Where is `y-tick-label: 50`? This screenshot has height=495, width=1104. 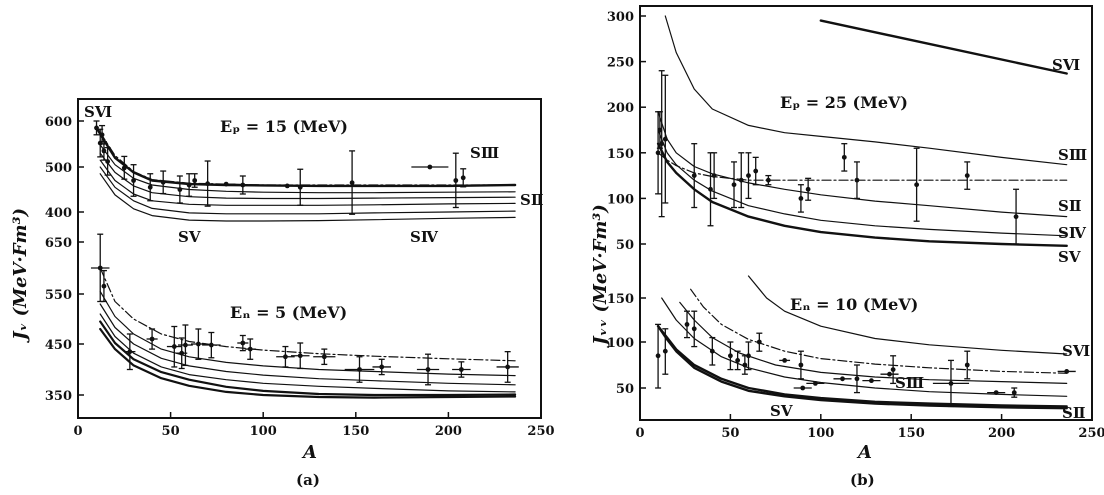
y-tick-label: 50 is located at coordinates (625, 389).